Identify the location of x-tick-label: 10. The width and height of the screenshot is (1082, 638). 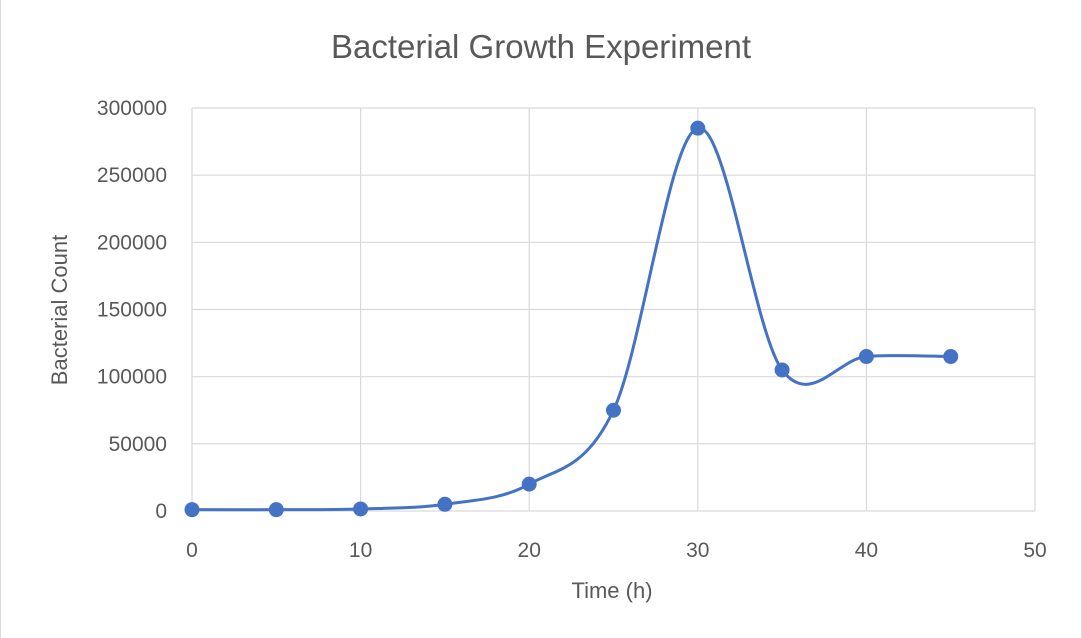
(360, 550).